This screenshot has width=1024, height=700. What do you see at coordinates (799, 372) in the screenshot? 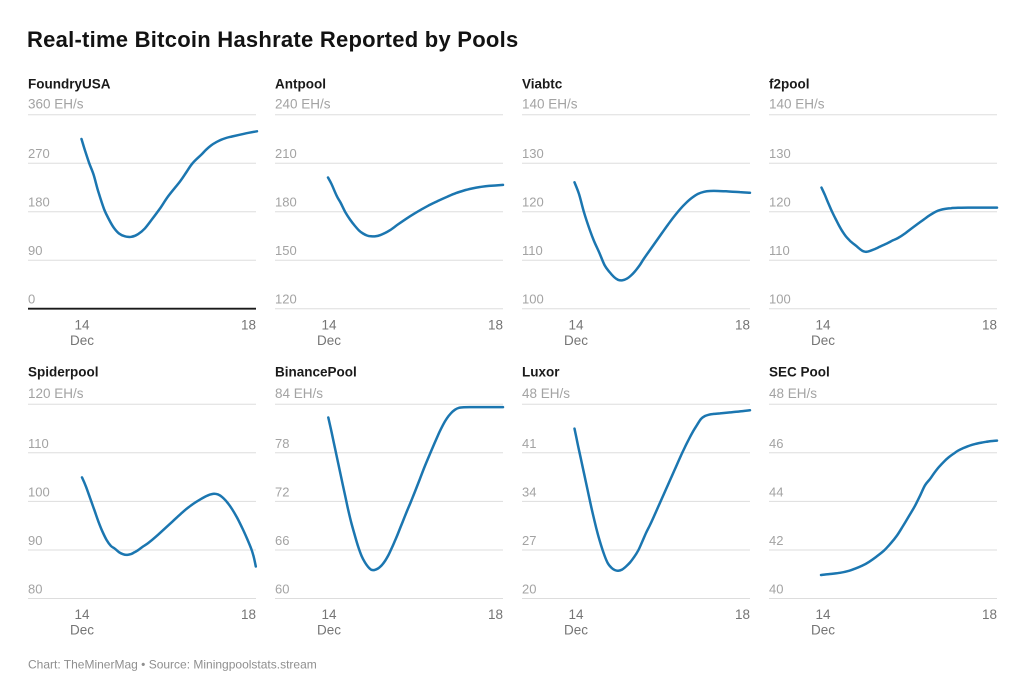
I see `svg-text: SEC Pool` at bounding box center [799, 372].